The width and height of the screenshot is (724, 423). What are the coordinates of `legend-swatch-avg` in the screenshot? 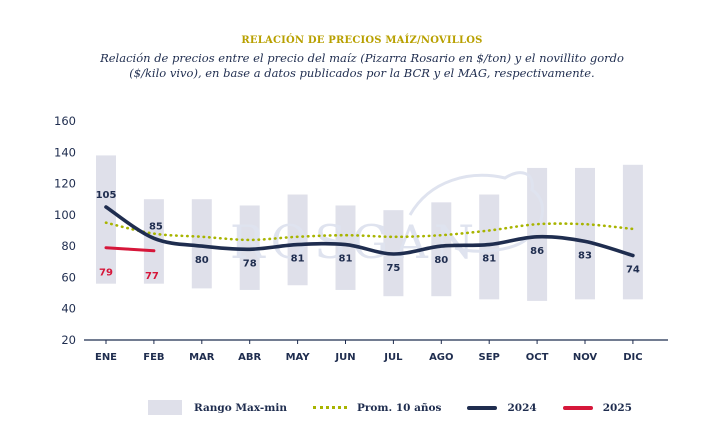 It's located at (330, 407).